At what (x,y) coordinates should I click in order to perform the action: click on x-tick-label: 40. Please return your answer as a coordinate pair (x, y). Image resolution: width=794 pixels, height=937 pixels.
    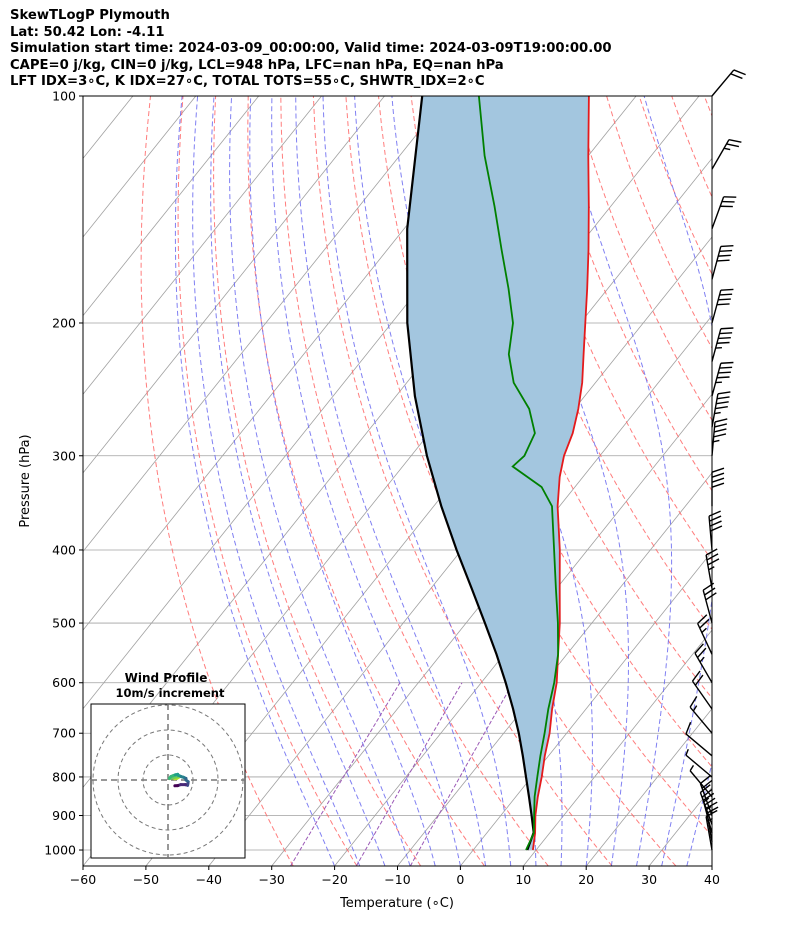
    Looking at the image, I should click on (712, 879).